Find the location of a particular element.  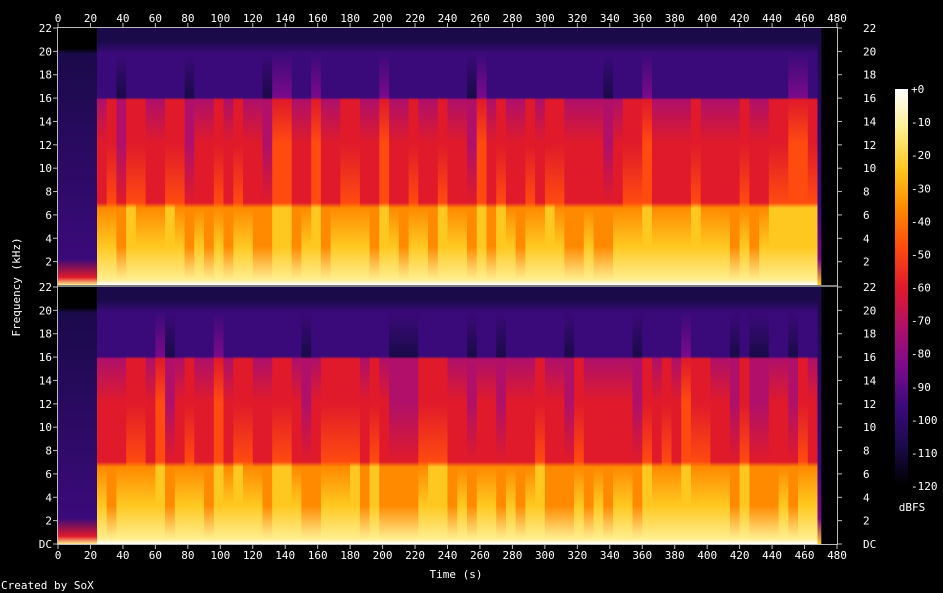

y-tick-label-left: 2 is located at coordinates (48, 262).